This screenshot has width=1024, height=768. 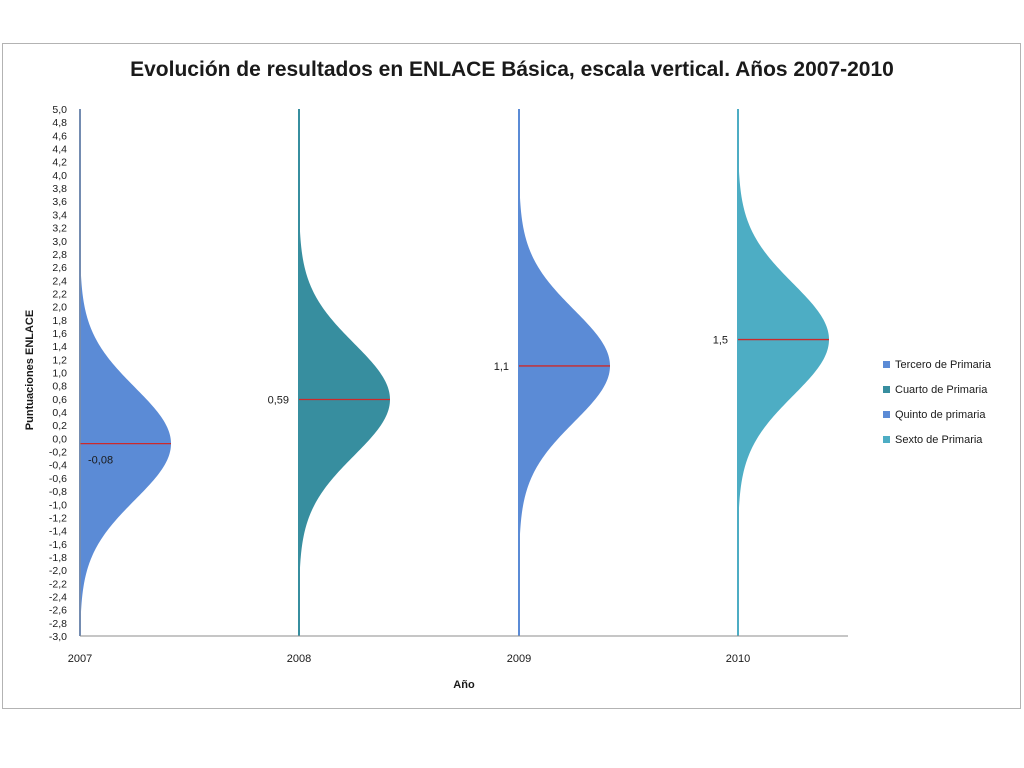 What do you see at coordinates (80, 659) in the screenshot?
I see `x-tick-label: 2007` at bounding box center [80, 659].